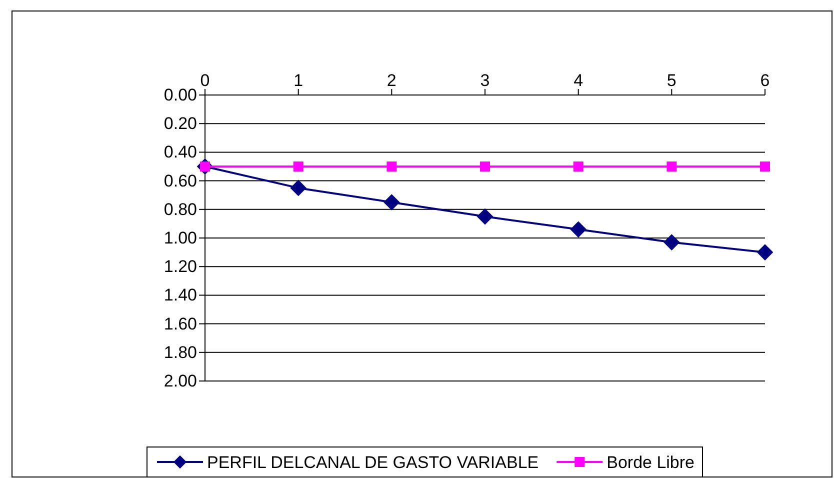 This screenshot has height=478, width=834. Describe the element at coordinates (180, 152) in the screenshot. I see `y-tick-label: 0.40` at that location.